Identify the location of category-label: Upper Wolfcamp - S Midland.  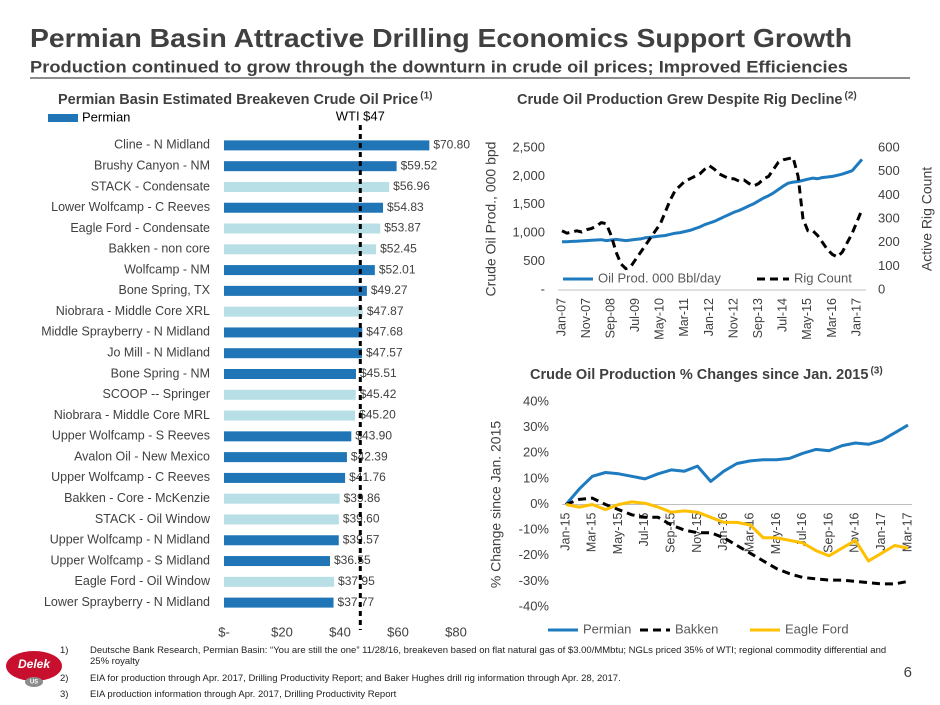
(130, 560).